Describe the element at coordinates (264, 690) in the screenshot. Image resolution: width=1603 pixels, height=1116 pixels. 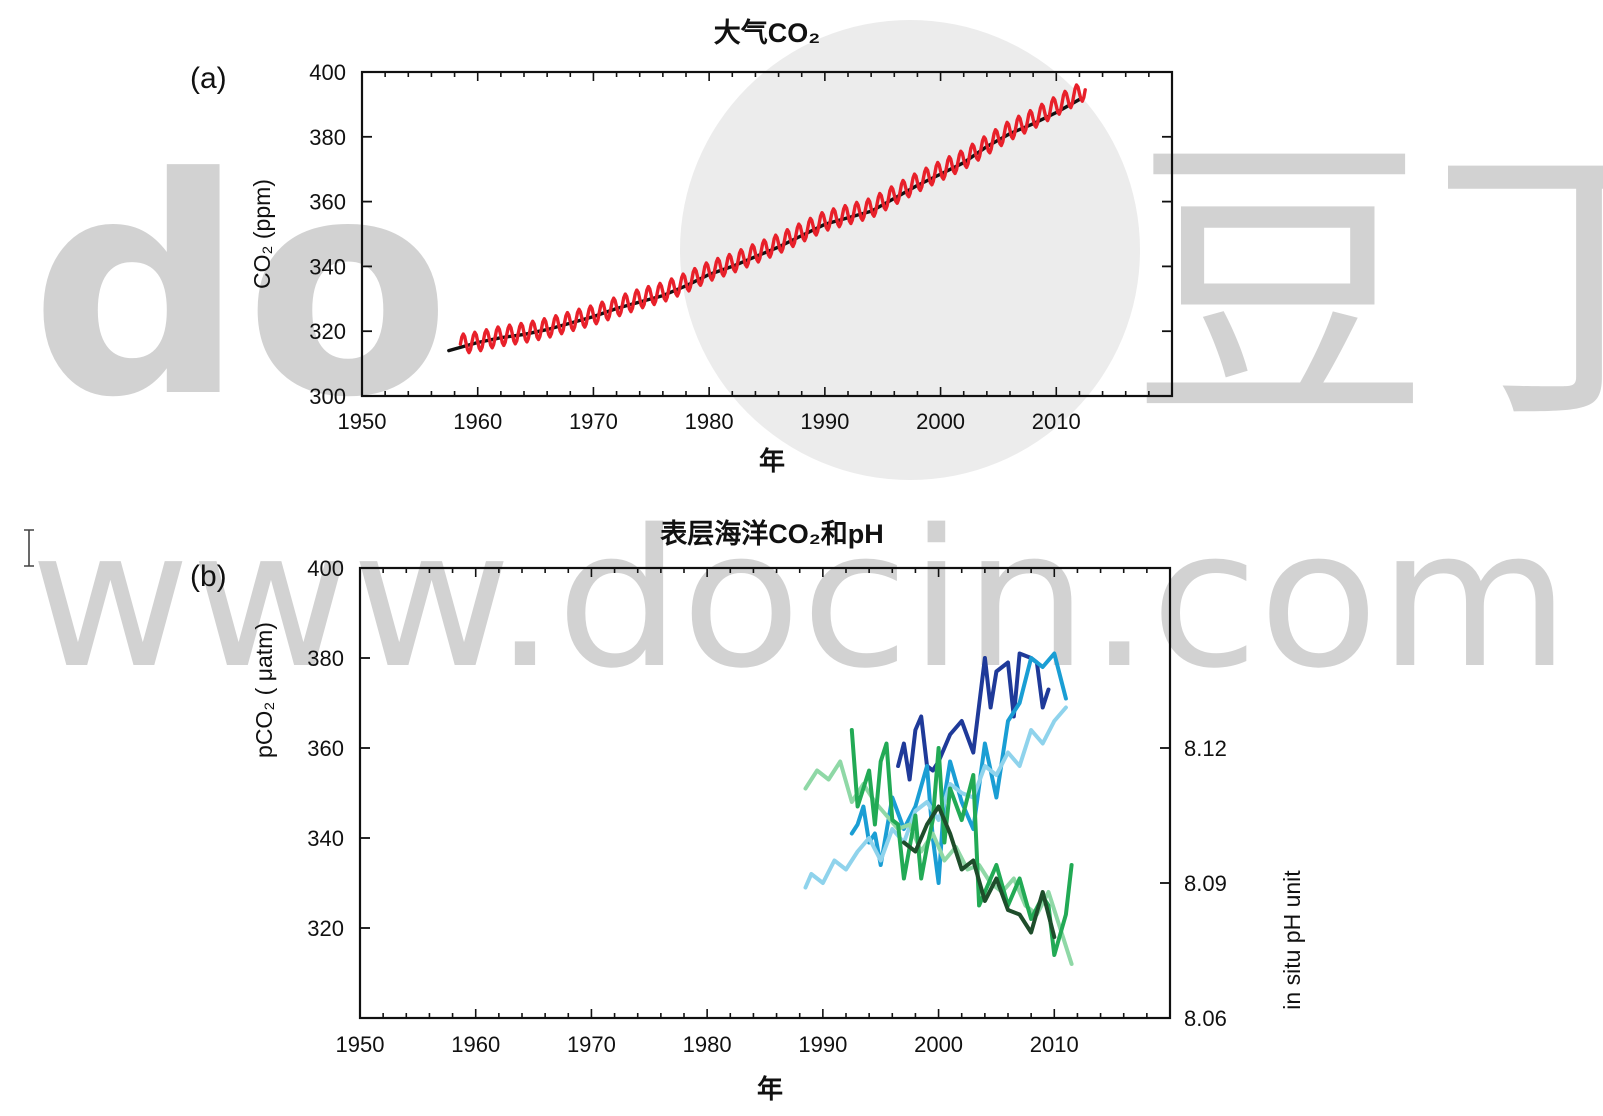
I see `y-axis-label: pCO₂ ( μatm)` at that location.